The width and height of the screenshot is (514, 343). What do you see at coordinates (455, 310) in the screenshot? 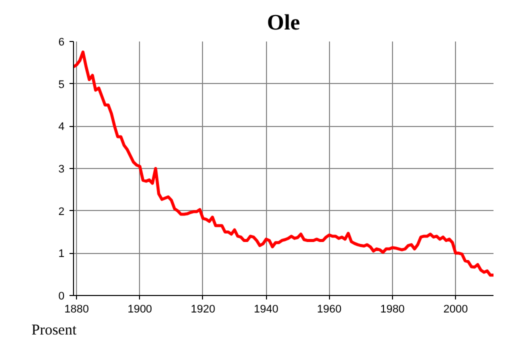
I see `x-tick-label: 2000` at bounding box center [455, 310].